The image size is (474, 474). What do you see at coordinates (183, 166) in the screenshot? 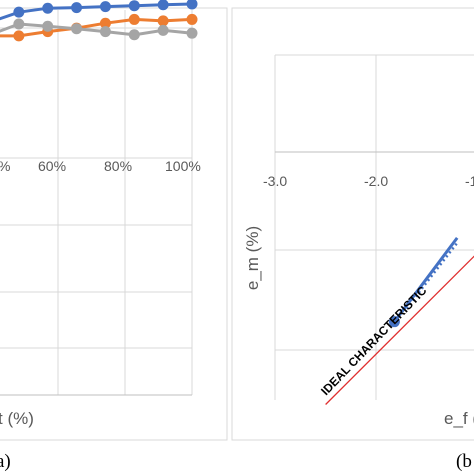
I see `panel-a-x-tick-100: 100%` at bounding box center [183, 166].